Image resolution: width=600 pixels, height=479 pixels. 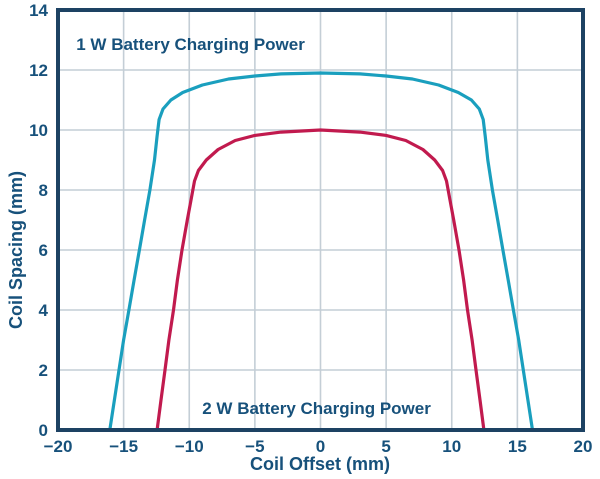 What do you see at coordinates (517, 446) in the screenshot?
I see `x-tick-label: 15` at bounding box center [517, 446].